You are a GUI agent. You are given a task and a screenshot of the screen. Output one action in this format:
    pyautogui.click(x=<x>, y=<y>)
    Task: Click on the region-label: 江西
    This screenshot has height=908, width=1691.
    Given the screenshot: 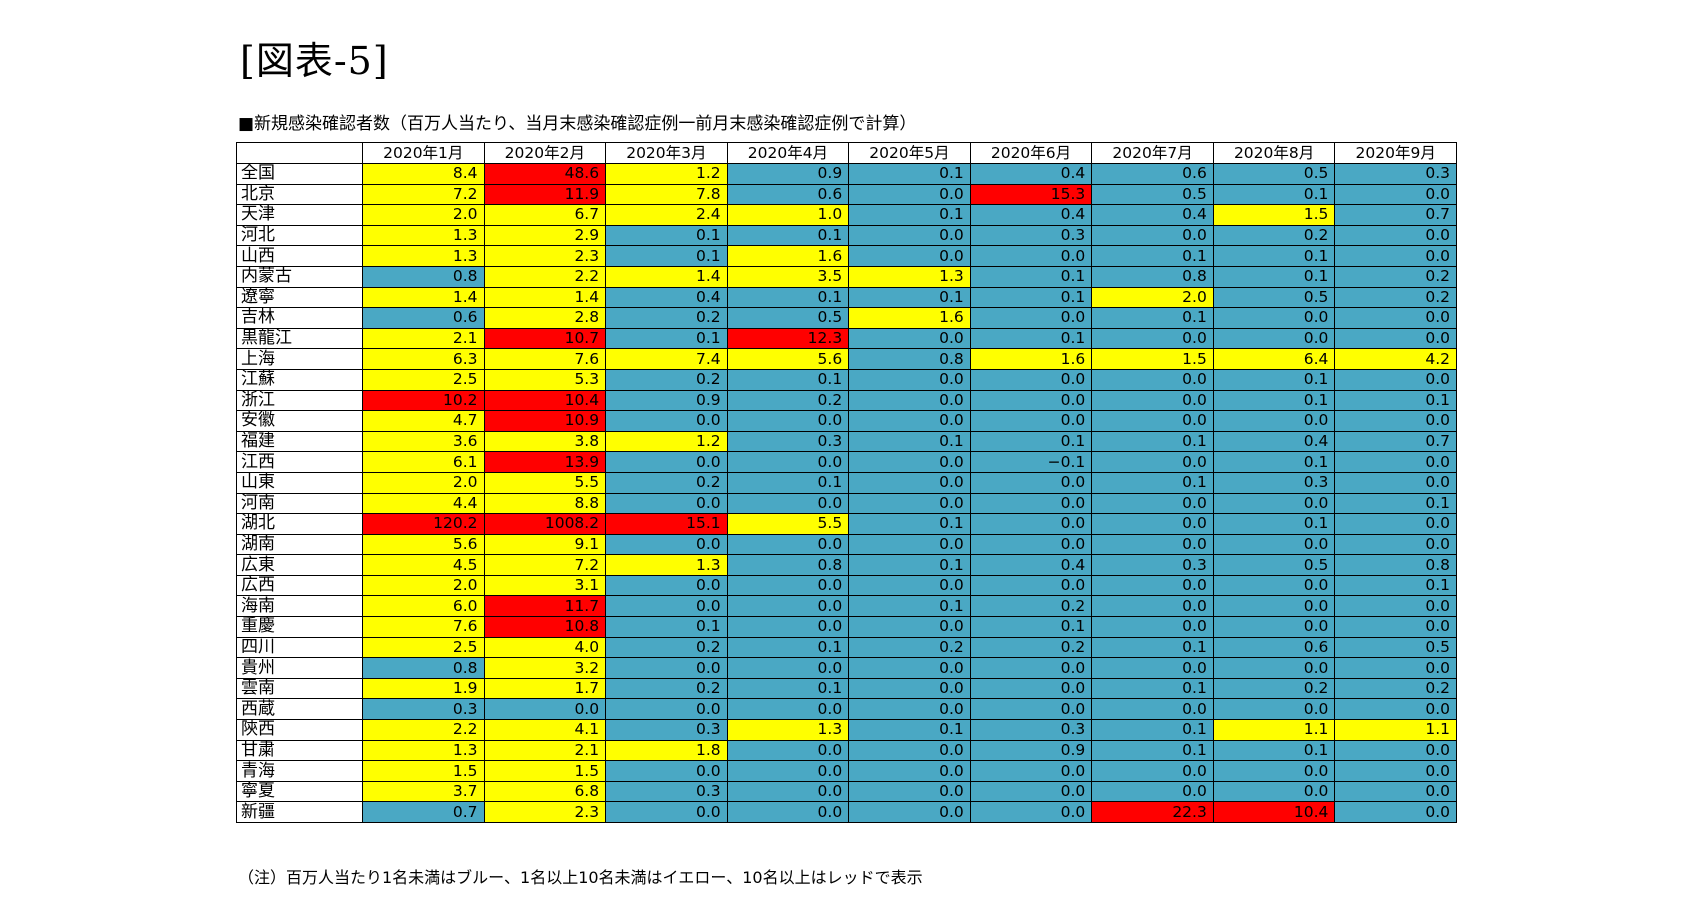 What is the action you would take?
    pyautogui.click(x=299, y=462)
    